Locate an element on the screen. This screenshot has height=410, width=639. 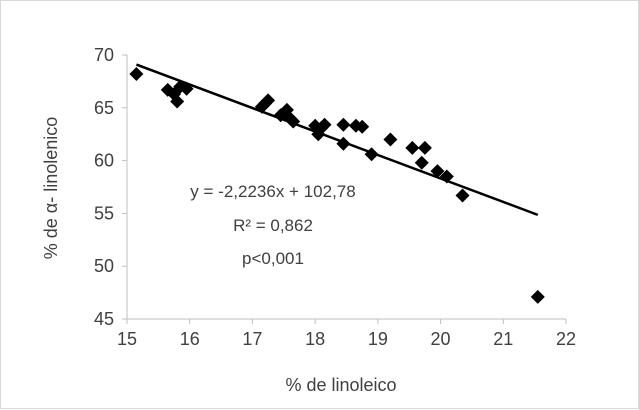
x-tick-label: 17 is located at coordinates (252, 339).